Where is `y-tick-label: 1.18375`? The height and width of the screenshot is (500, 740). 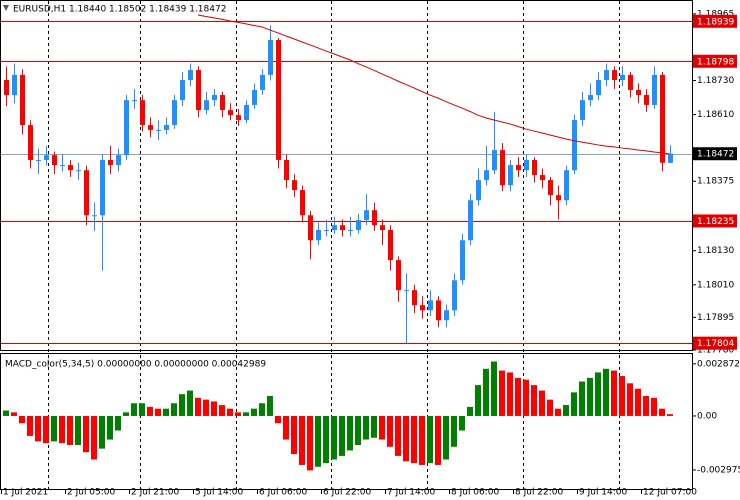 y-tick-label: 1.18375 is located at coordinates (715, 182).